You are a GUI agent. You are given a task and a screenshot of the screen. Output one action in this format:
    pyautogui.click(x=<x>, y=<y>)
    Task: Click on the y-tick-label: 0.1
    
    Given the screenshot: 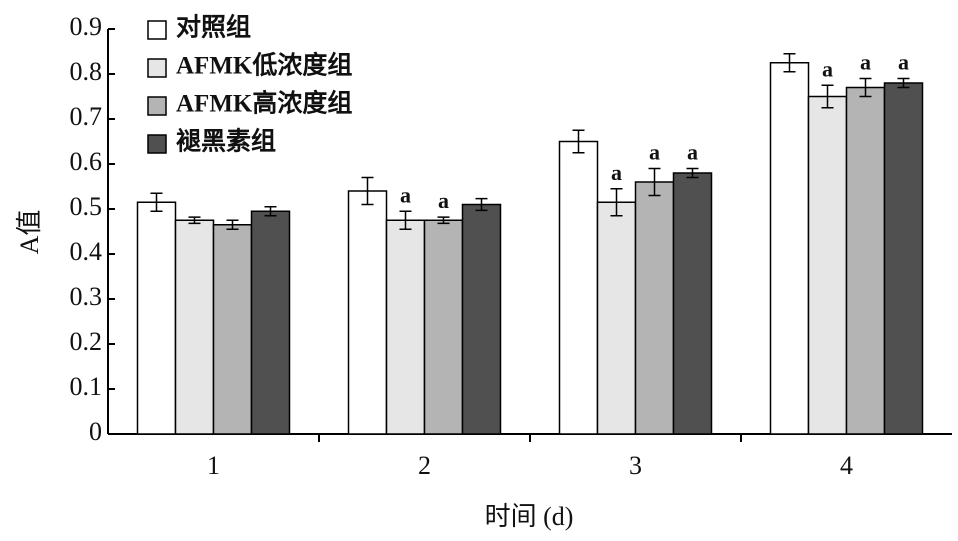 What is the action you would take?
    pyautogui.click(x=86, y=386)
    